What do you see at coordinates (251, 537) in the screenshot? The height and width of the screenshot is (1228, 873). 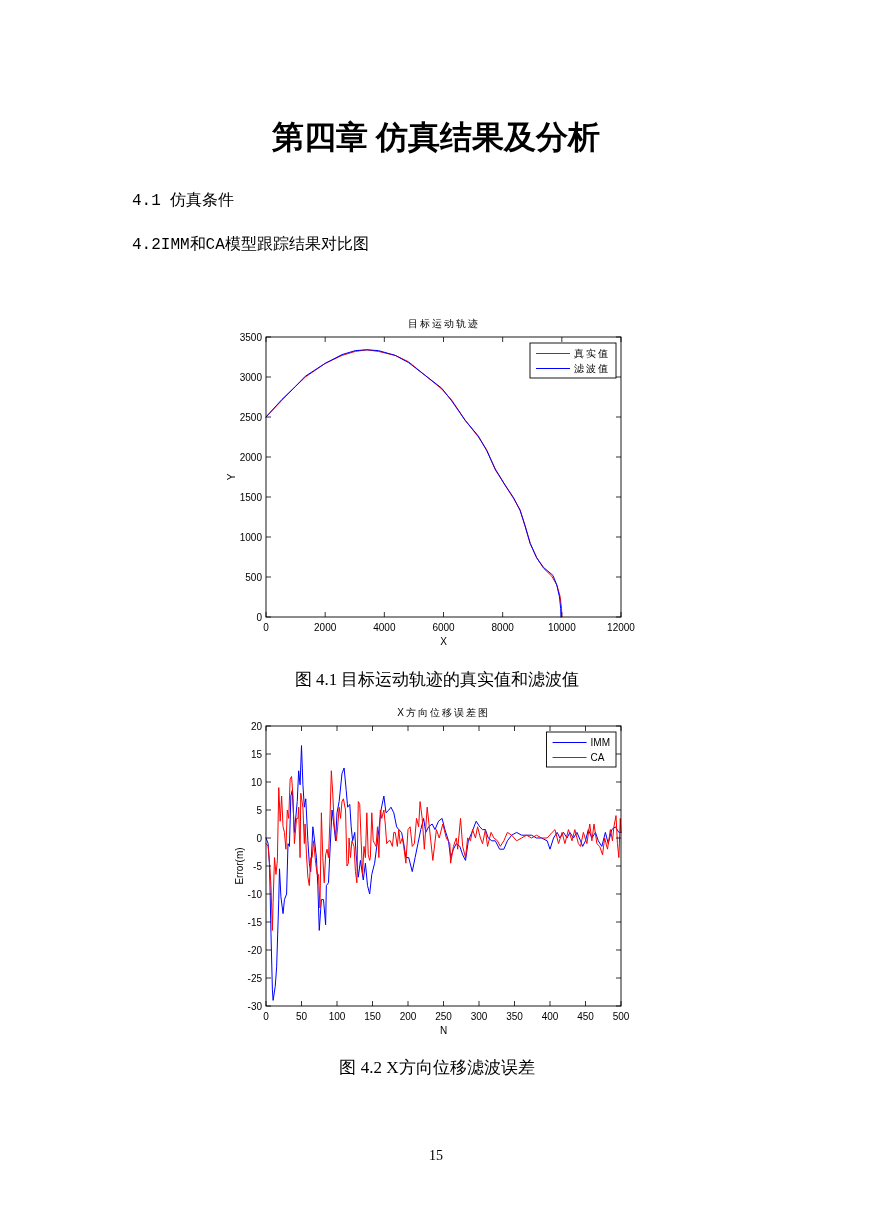 I see `y-tick-label: 1000` at bounding box center [251, 537].